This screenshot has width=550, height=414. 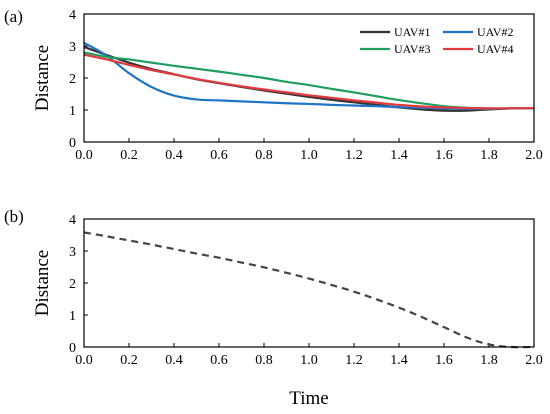 I want to click on series-lines-a, so click(x=309, y=76).